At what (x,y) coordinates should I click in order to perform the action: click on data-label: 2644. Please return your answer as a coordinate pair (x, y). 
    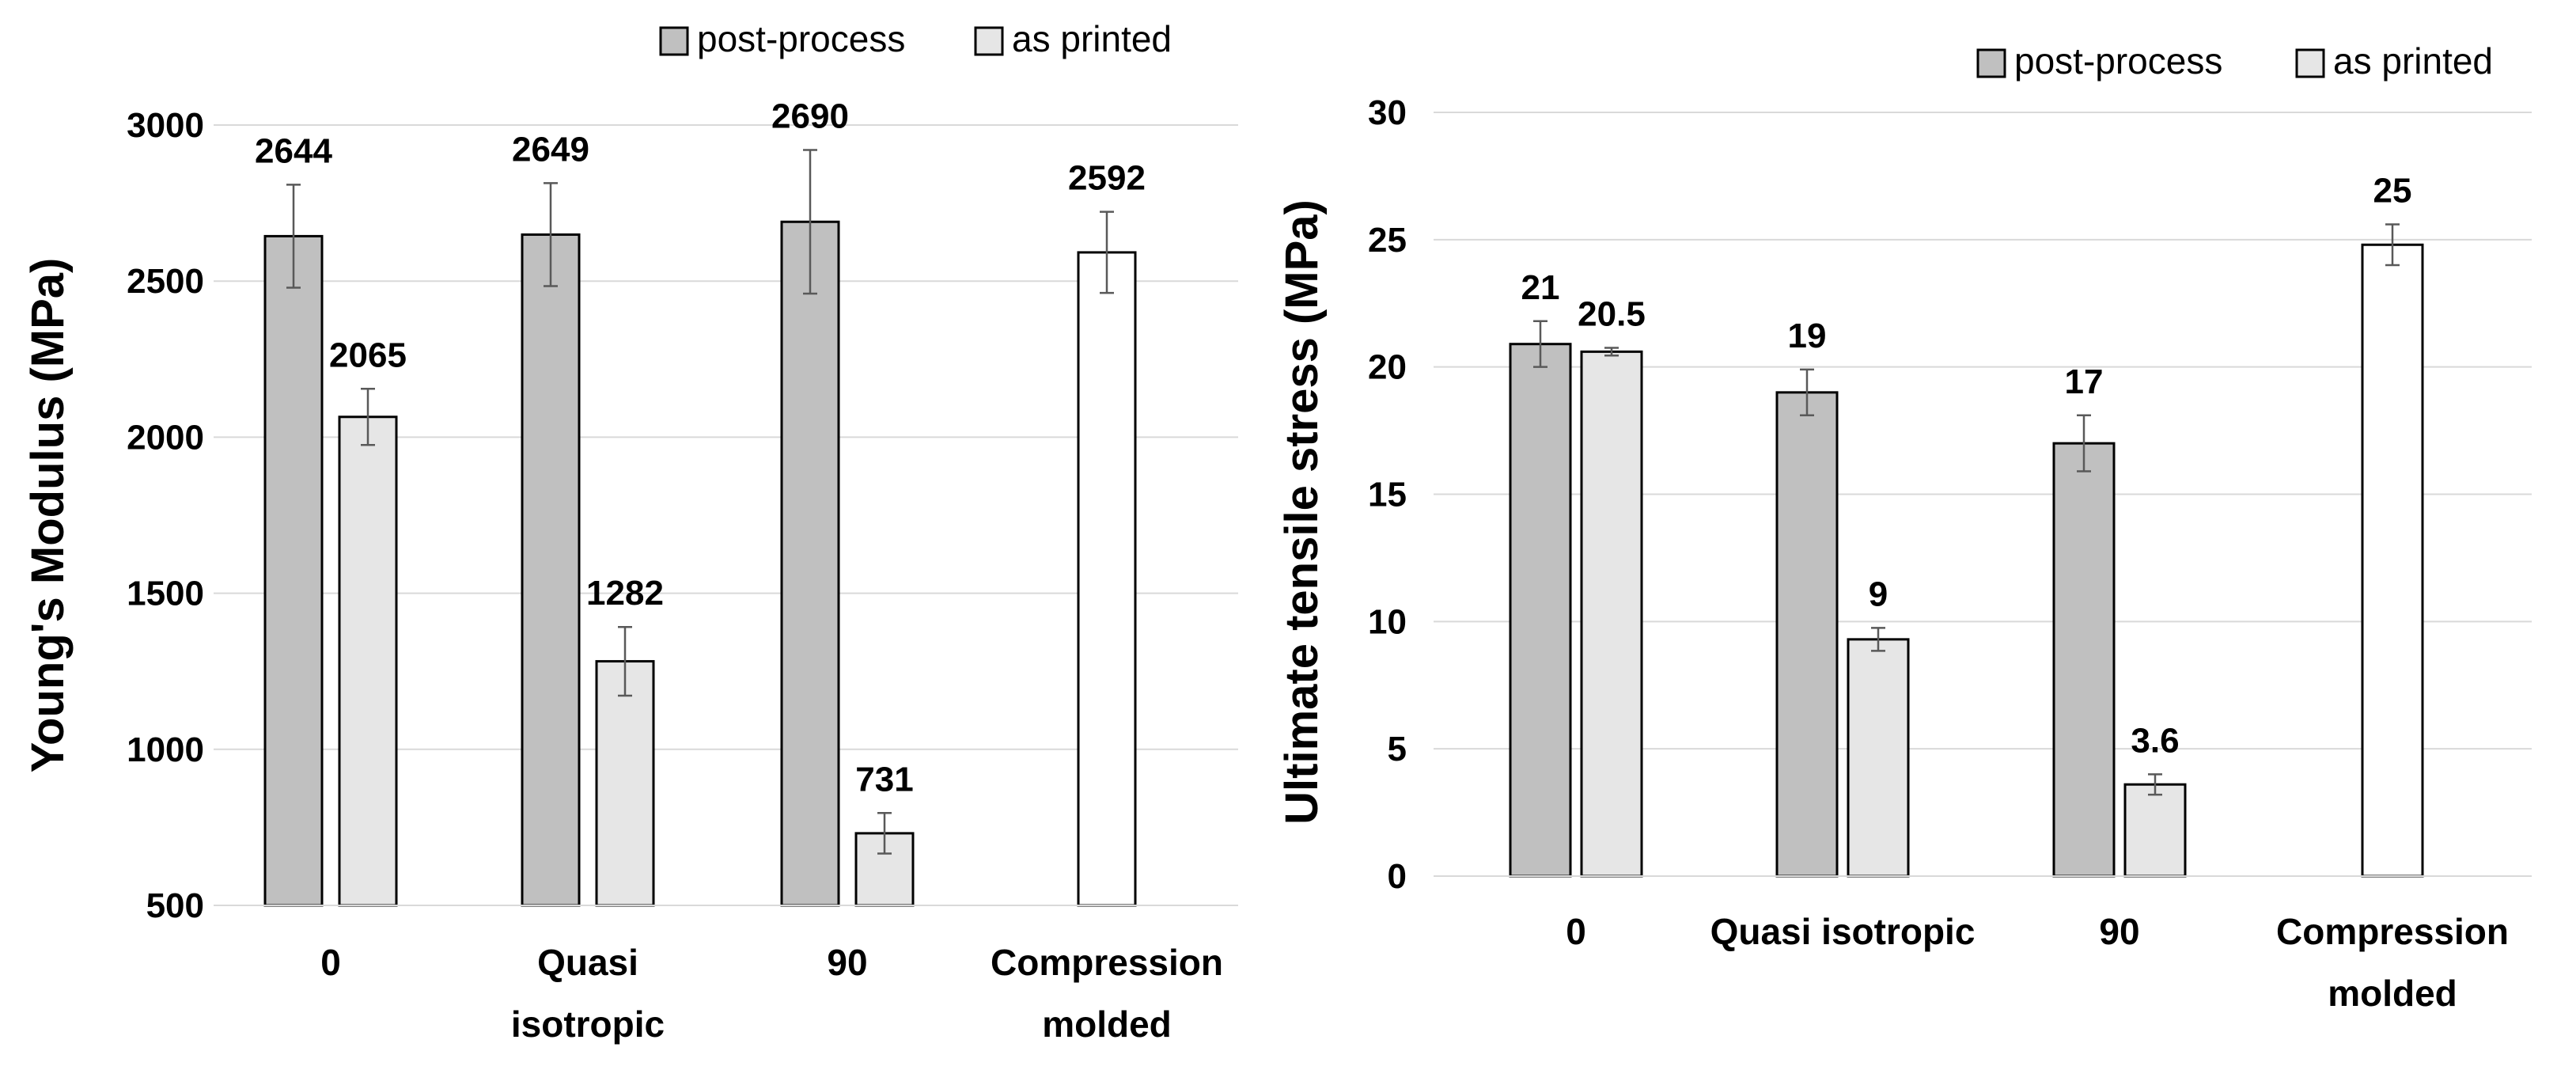
    Looking at the image, I should click on (293, 150).